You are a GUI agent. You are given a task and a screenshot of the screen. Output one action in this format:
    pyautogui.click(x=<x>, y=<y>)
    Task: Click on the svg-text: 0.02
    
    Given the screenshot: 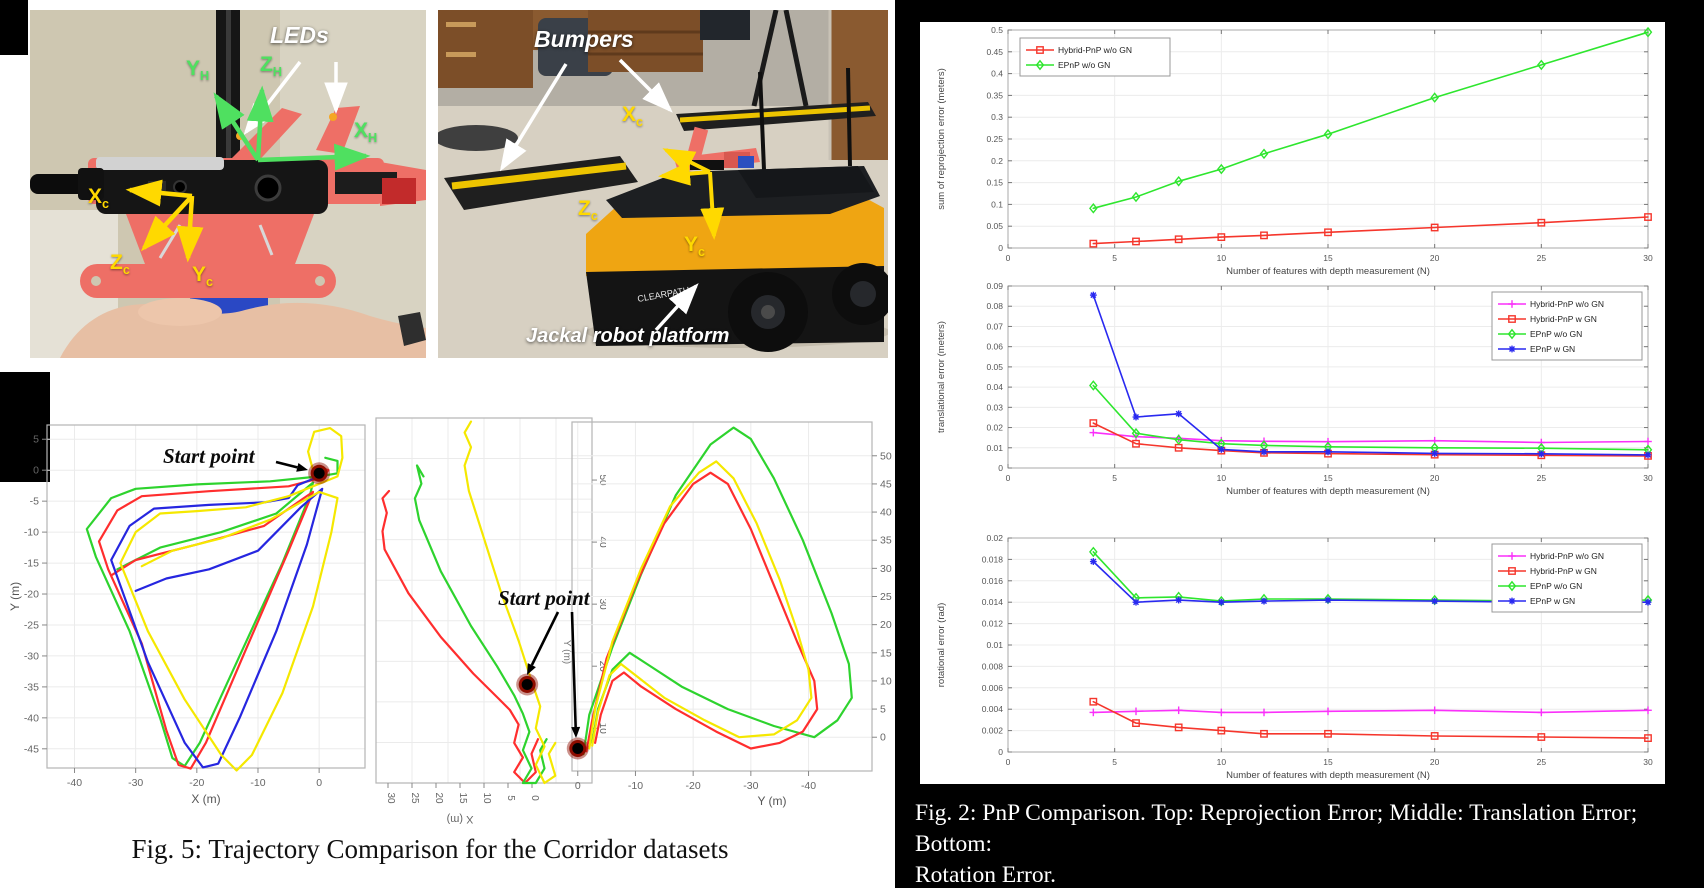 What is the action you would take?
    pyautogui.click(x=994, y=428)
    